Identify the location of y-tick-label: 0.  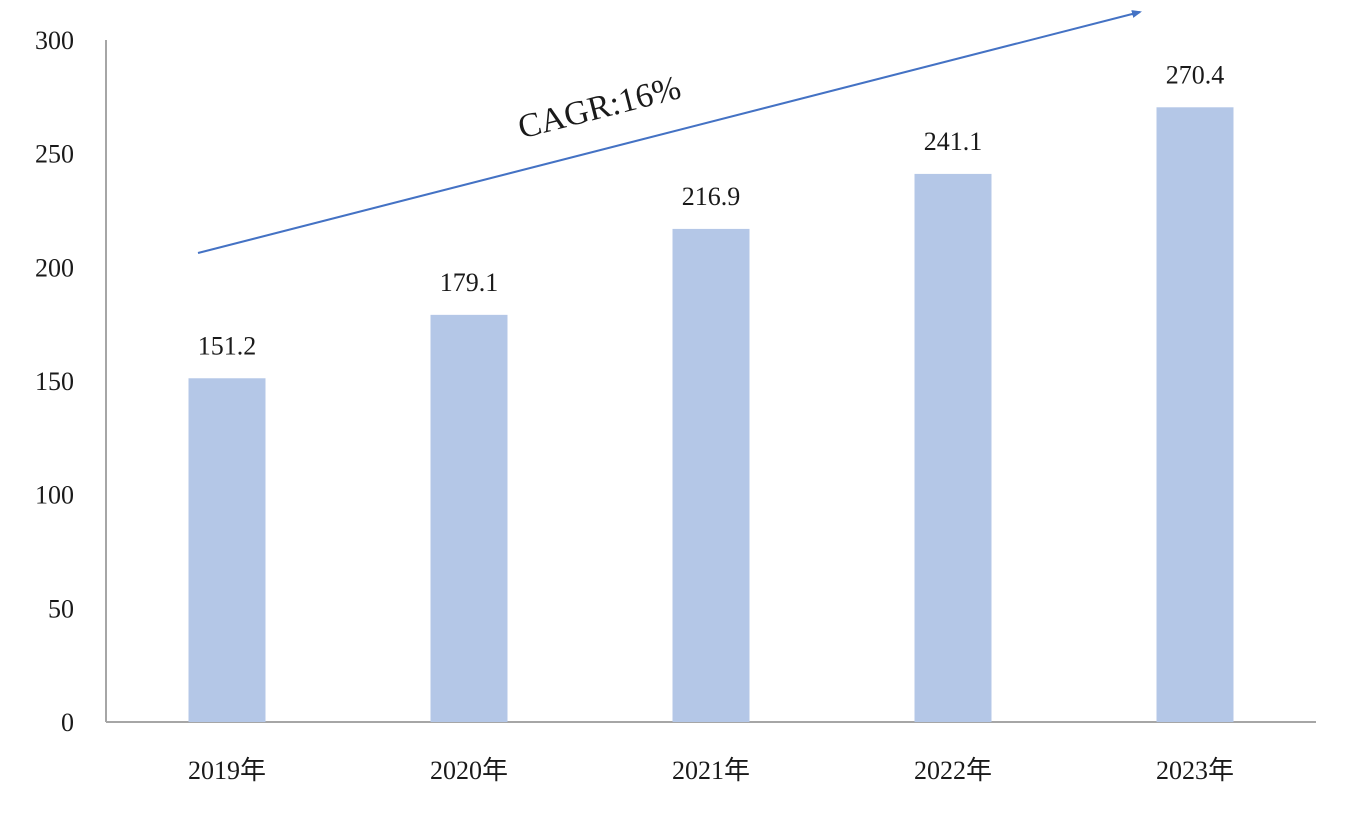
(67, 722).